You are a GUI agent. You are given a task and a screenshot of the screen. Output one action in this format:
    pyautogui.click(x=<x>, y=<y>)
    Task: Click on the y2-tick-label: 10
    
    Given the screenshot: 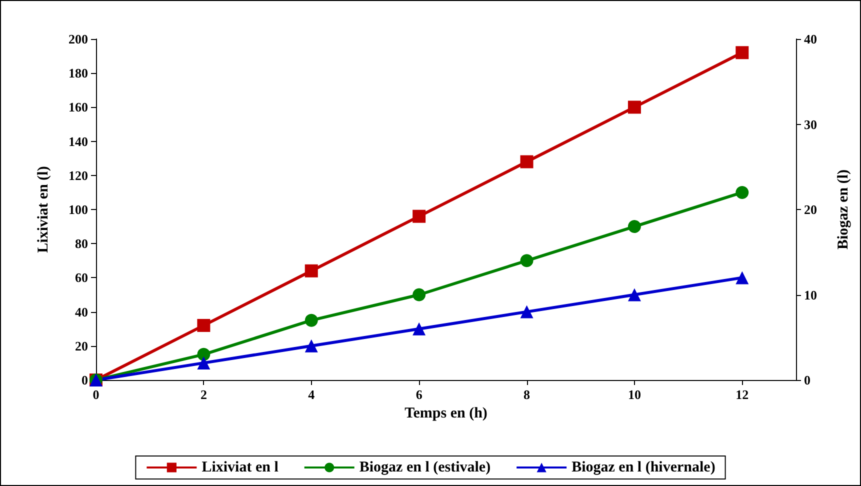 What is the action you would take?
    pyautogui.click(x=810, y=294)
    